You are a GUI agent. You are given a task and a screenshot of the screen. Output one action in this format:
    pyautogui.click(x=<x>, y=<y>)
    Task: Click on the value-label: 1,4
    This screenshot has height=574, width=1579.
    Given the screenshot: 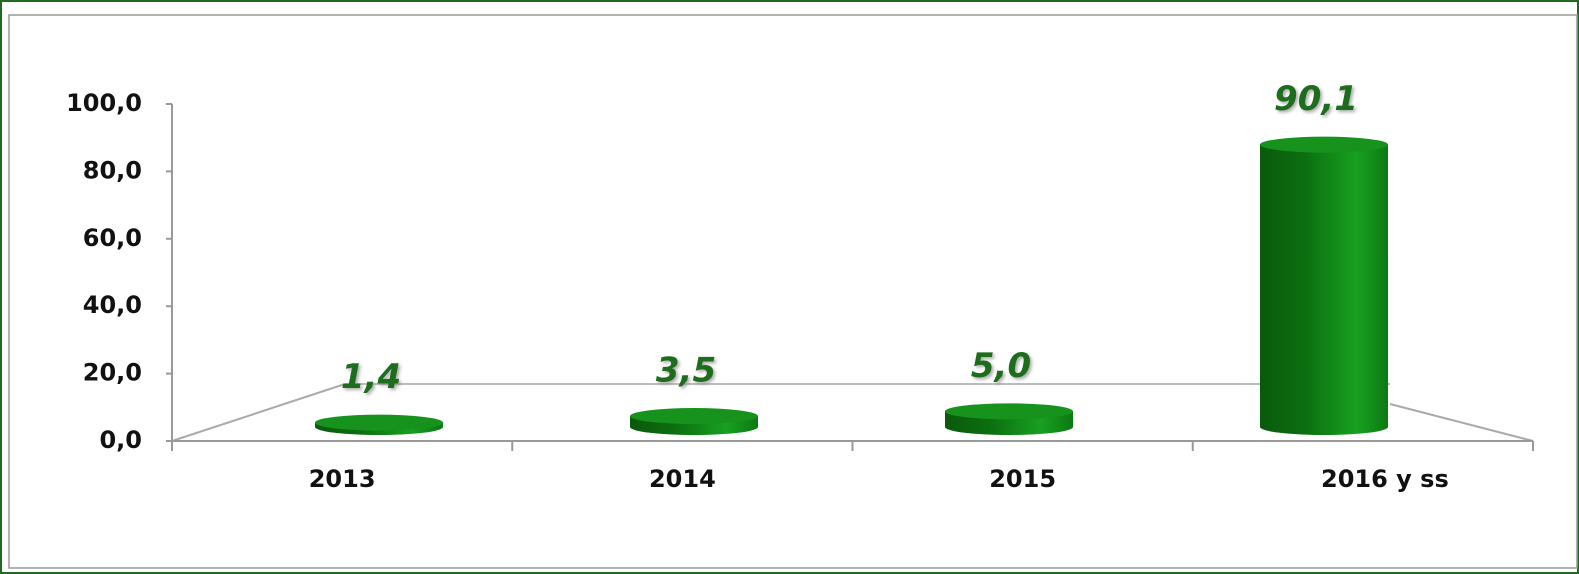 What is the action you would take?
    pyautogui.click(x=371, y=377)
    